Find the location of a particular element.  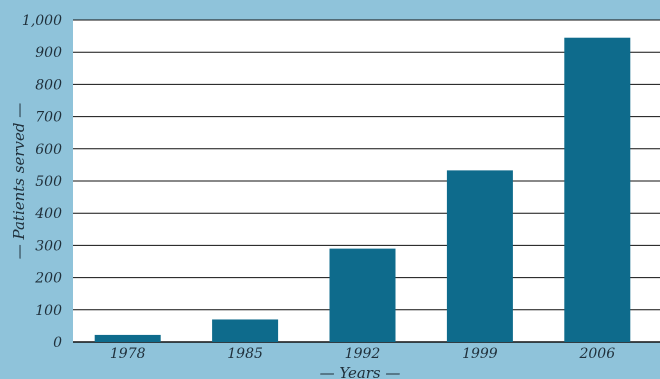

y-tick-label: 0 is located at coordinates (57, 343).